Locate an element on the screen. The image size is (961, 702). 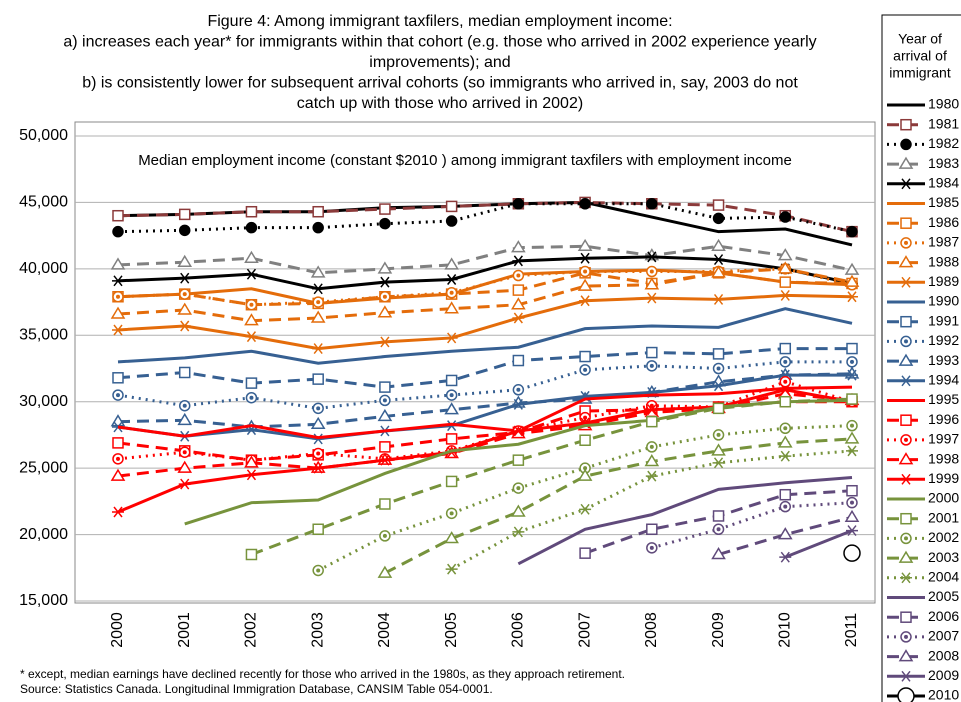
y-tick-label: 25,000 is located at coordinates (43, 467).